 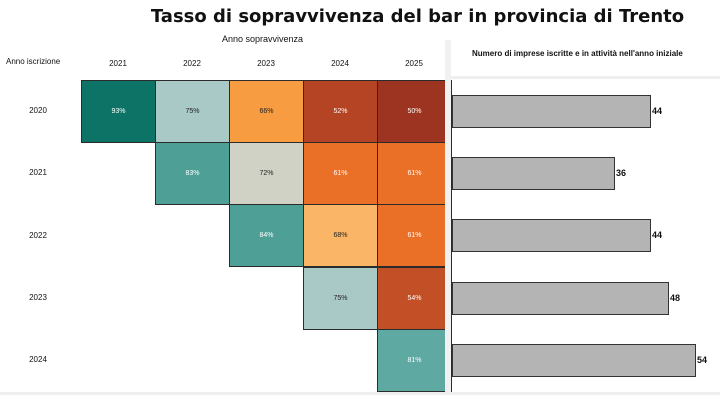 I want to click on heatmap-cell-2021-2025: 61%, so click(x=414, y=173).